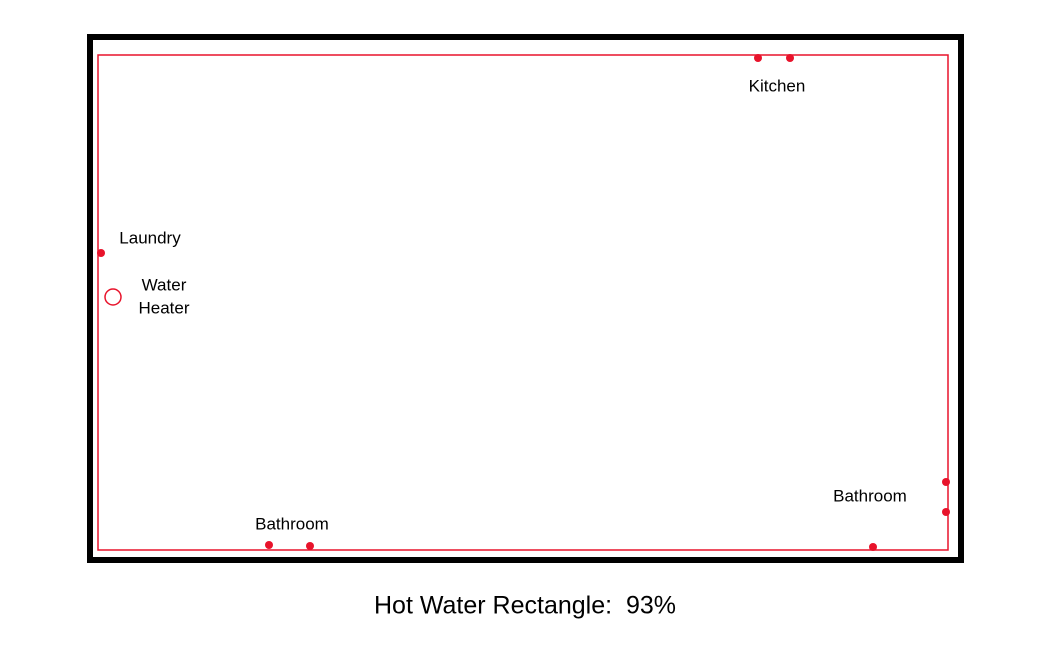 This screenshot has height=672, width=1050. What do you see at coordinates (113, 297) in the screenshot?
I see `water-heater` at bounding box center [113, 297].